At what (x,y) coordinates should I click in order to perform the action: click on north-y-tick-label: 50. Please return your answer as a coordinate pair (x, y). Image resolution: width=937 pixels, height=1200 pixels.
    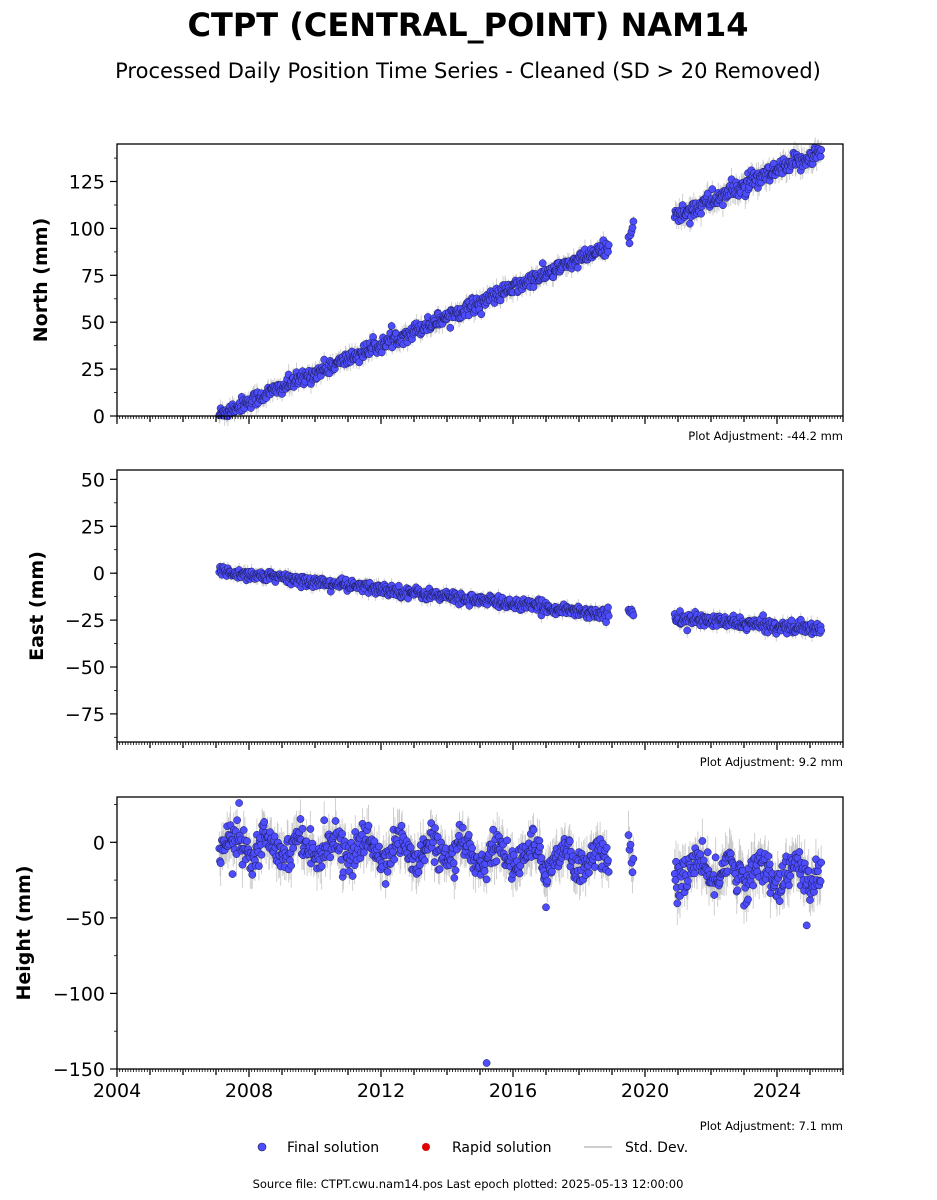
    Looking at the image, I should click on (93, 323).